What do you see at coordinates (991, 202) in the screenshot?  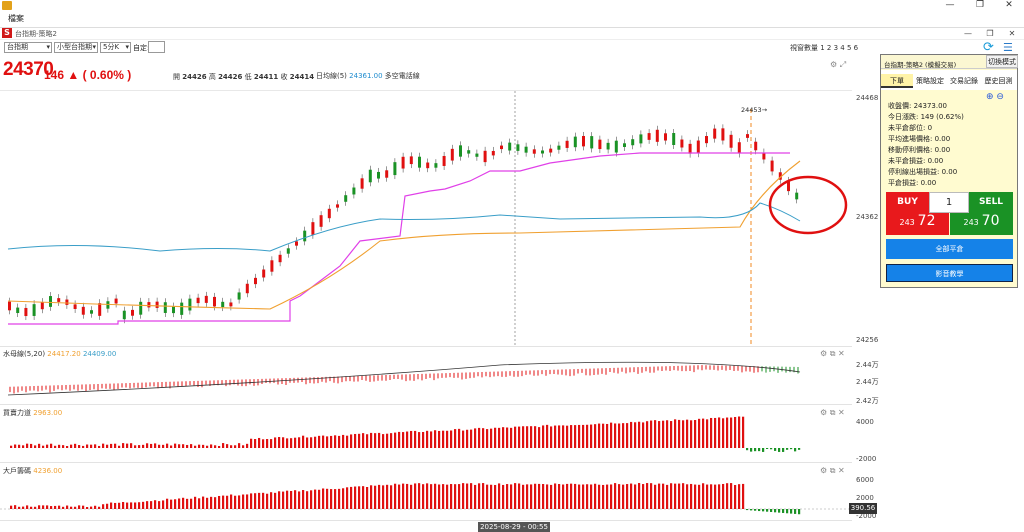 I see `sell-button: SELL` at bounding box center [991, 202].